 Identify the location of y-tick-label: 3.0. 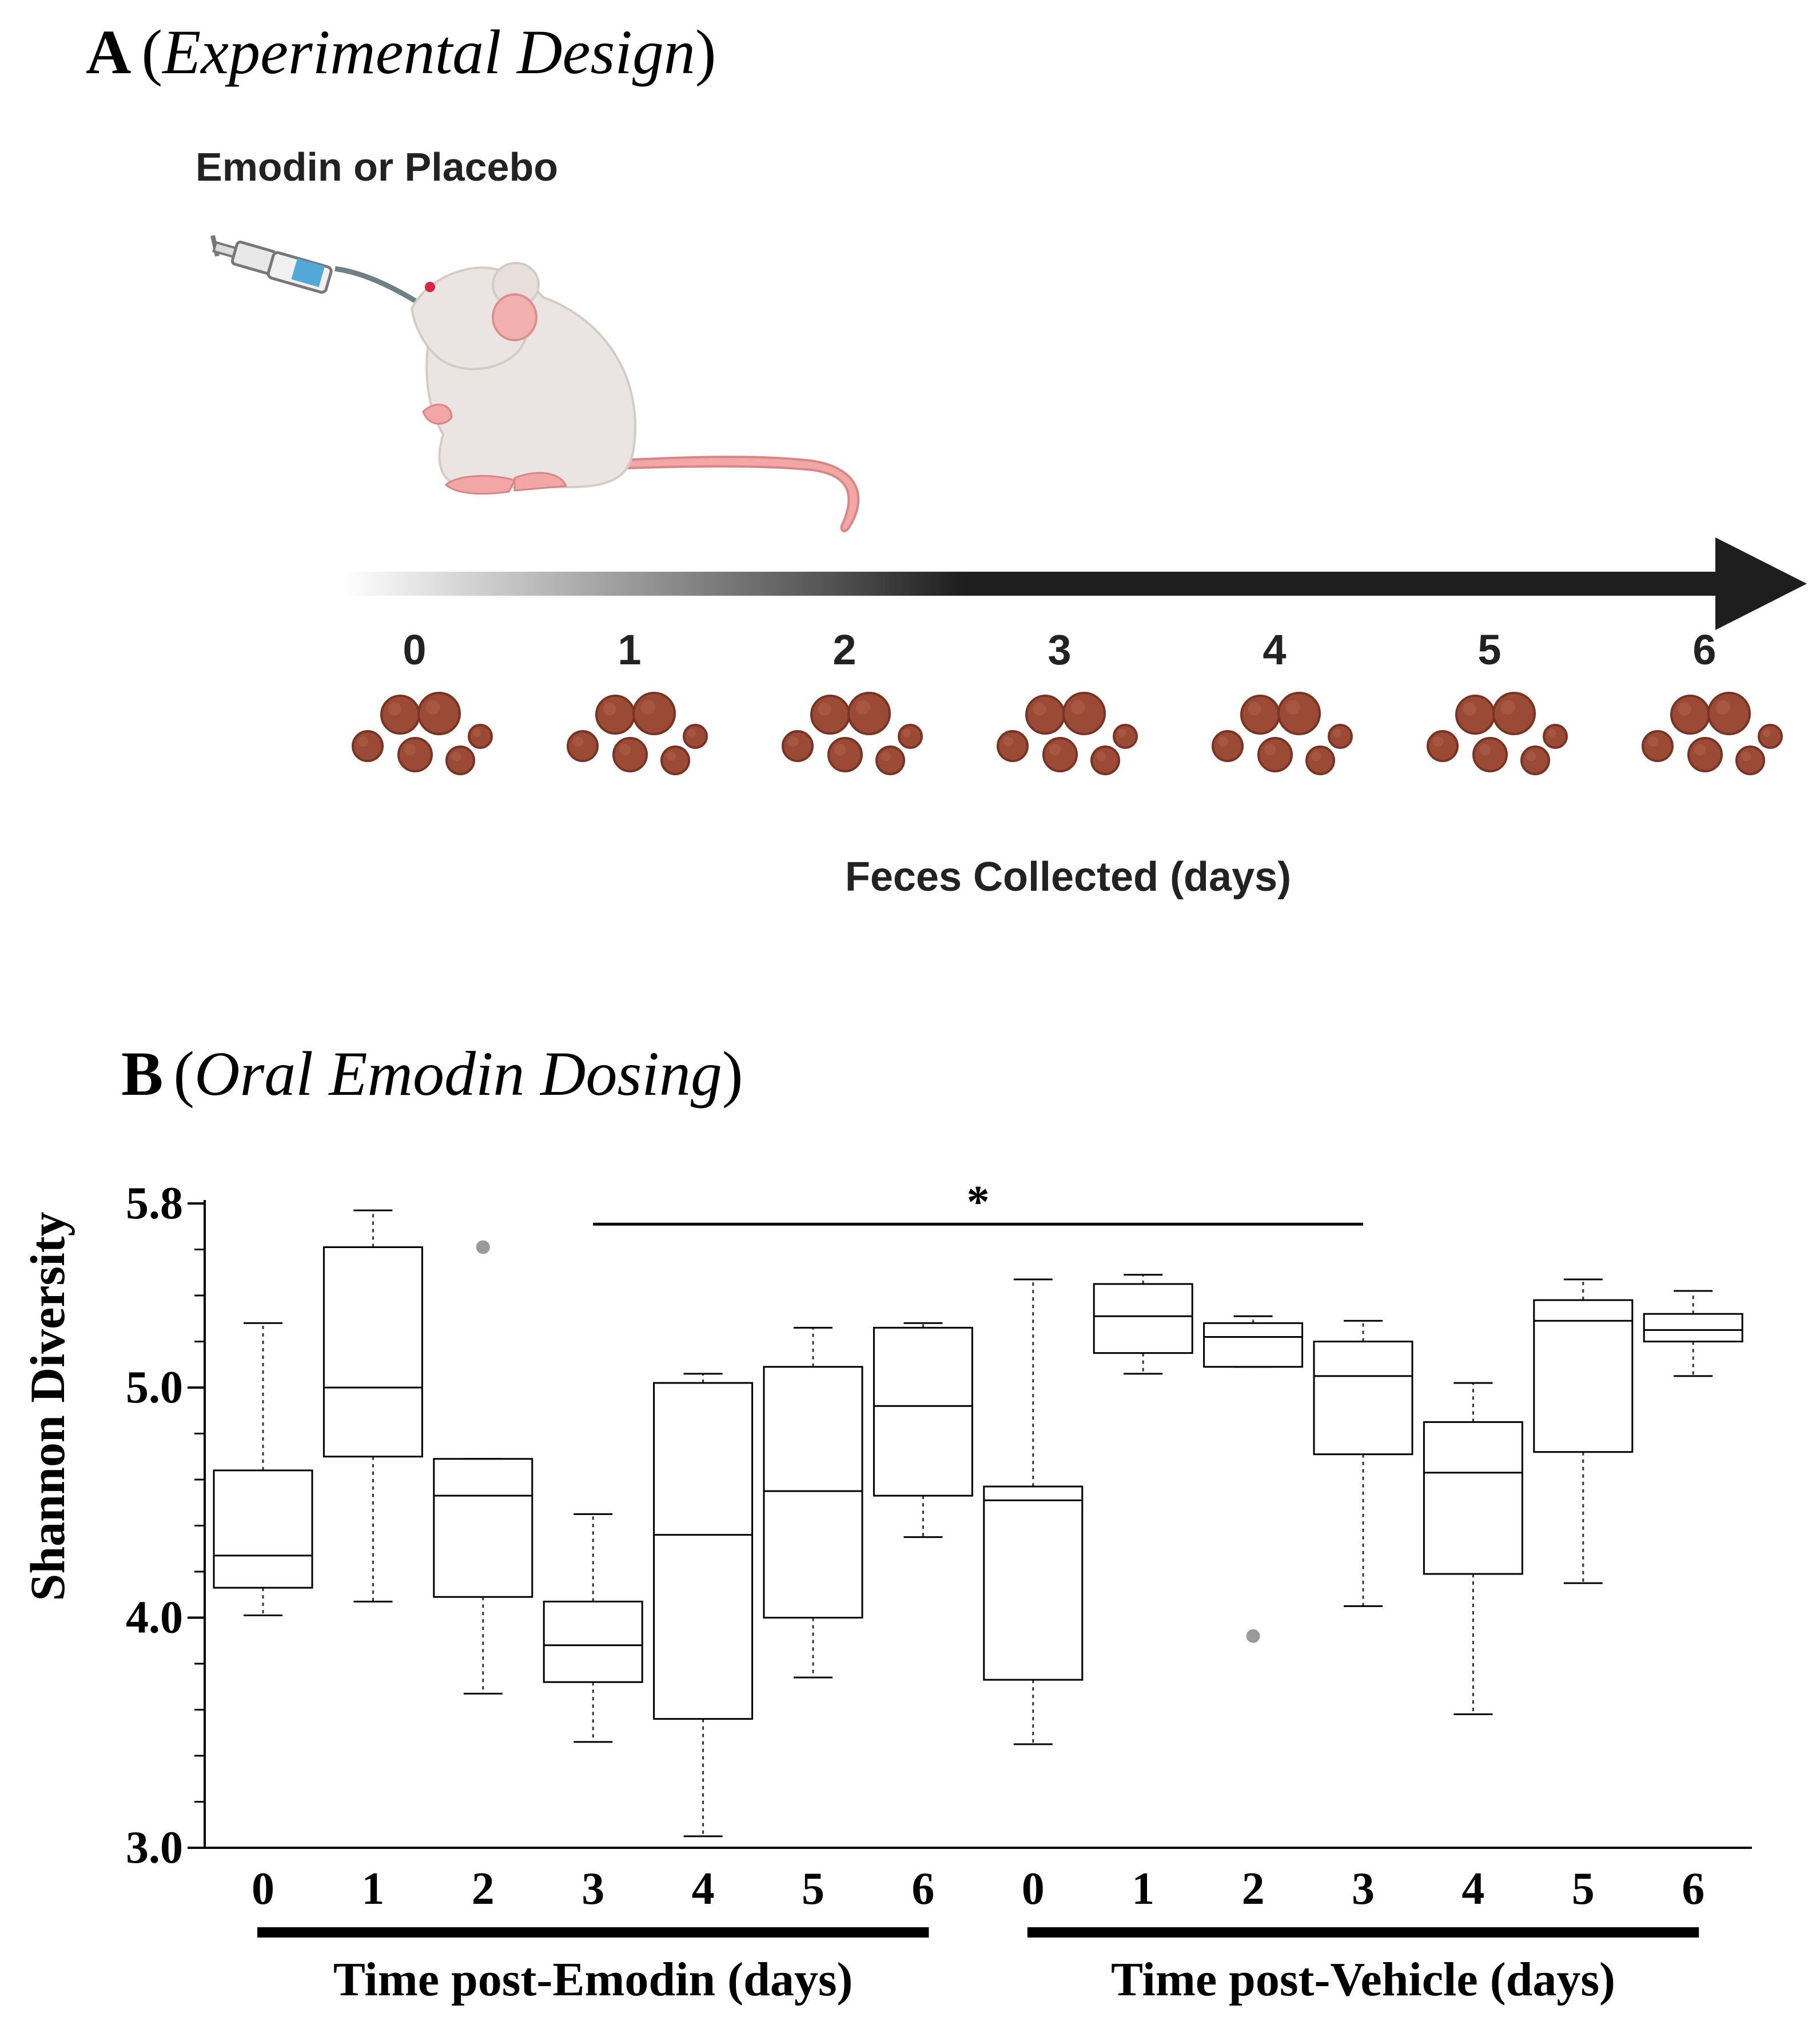
(154, 1848).